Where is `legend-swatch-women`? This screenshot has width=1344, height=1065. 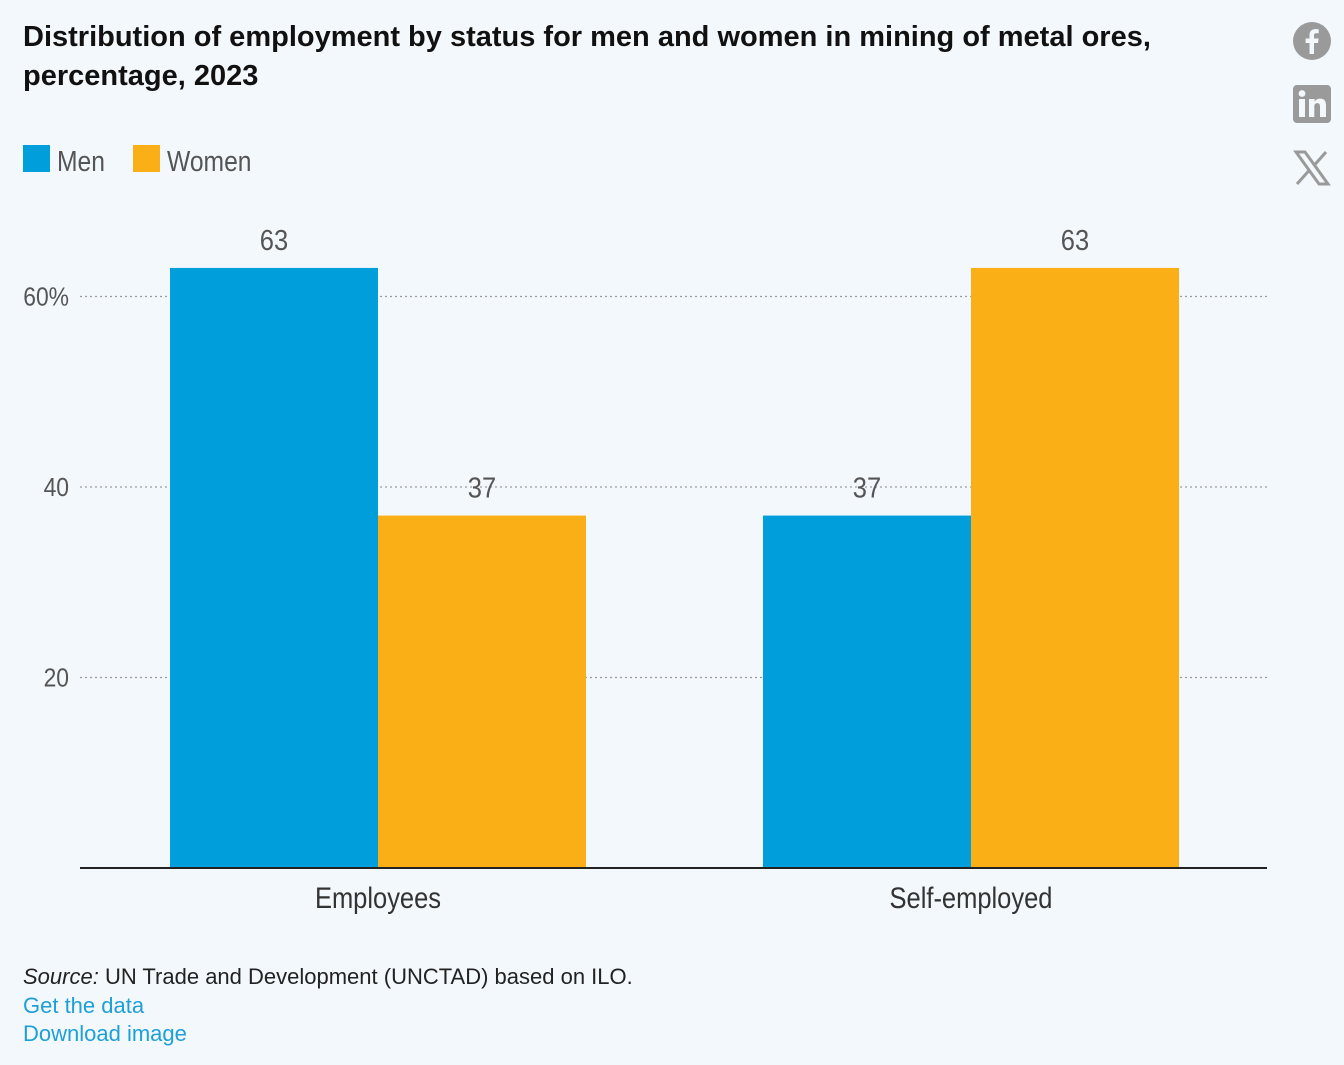 legend-swatch-women is located at coordinates (147, 158).